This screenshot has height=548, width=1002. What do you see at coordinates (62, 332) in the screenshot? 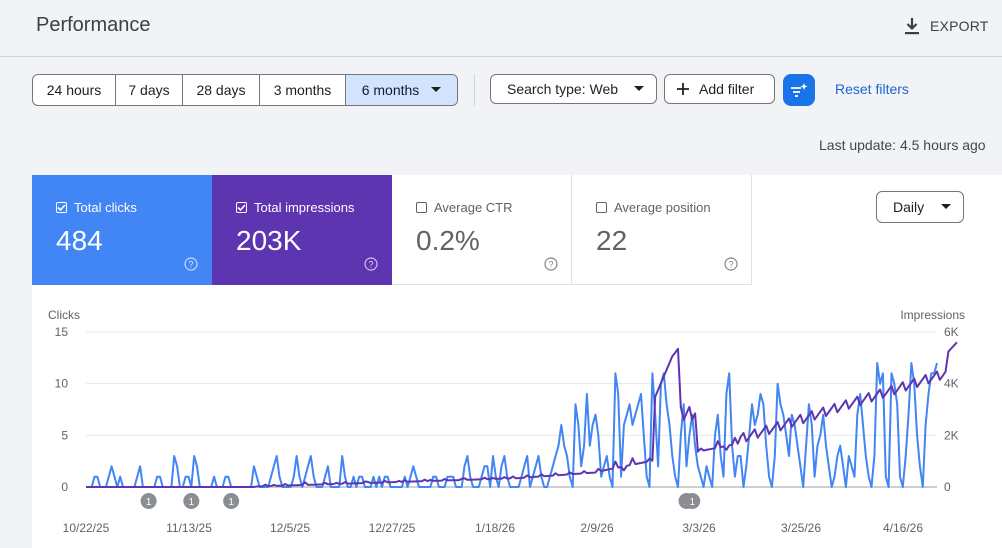
I see `y-tick-left: 15` at bounding box center [62, 332].